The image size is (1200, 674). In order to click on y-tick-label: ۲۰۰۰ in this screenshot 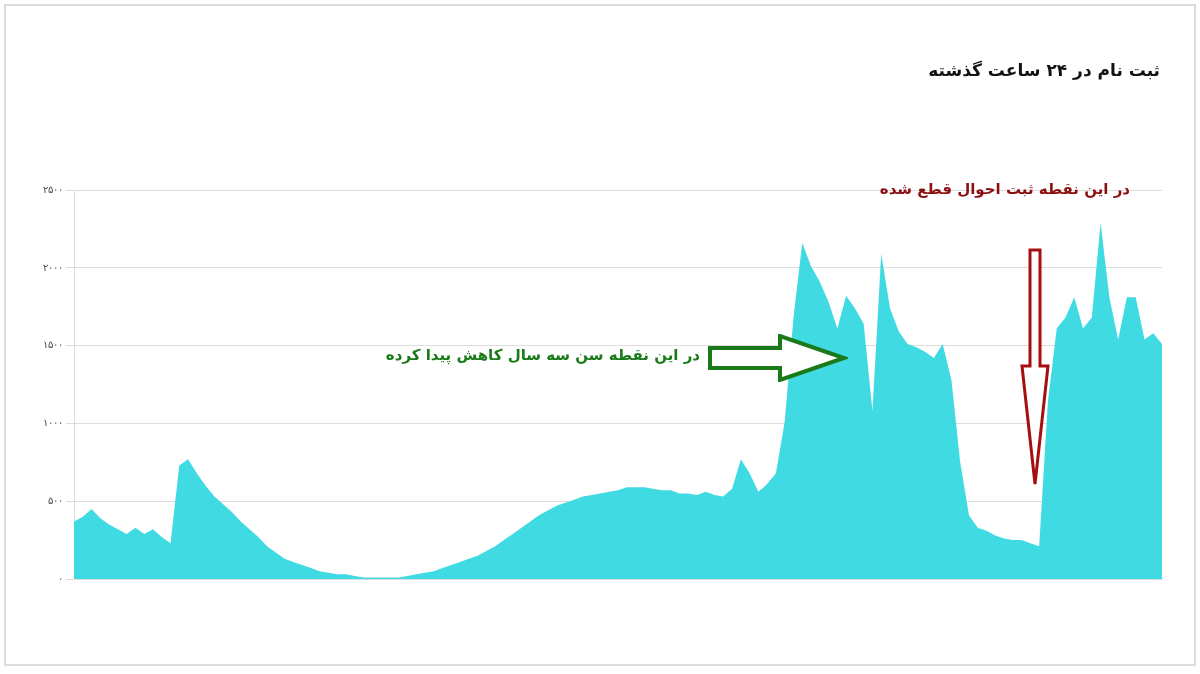, I will do `click(53, 267)`.